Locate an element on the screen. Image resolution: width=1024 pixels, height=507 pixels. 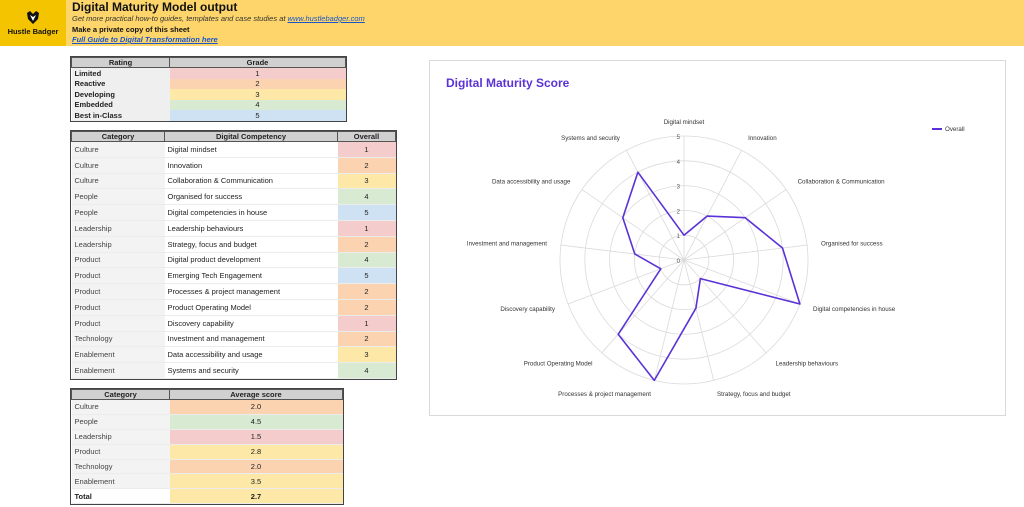
rating-label: Best in-Class is located at coordinates (120, 115).